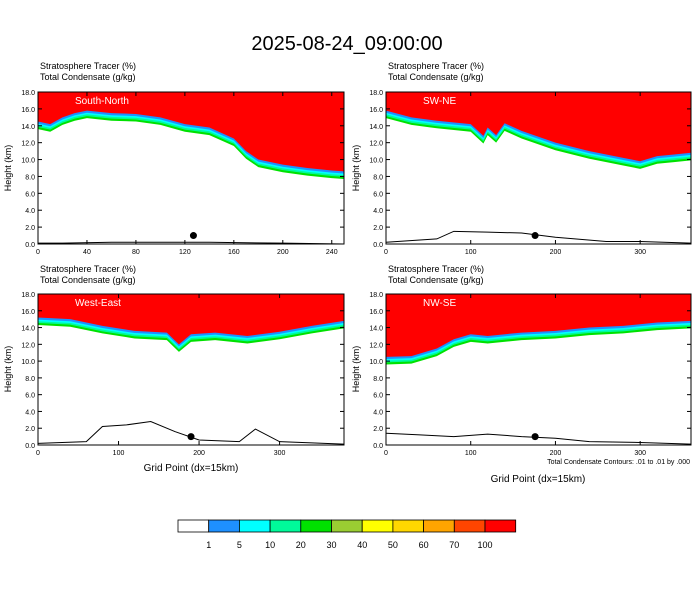 Image resolution: width=695 pixels, height=612 pixels. What do you see at coordinates (87, 252) in the screenshot?
I see `x-tick-label: 40` at bounding box center [87, 252].